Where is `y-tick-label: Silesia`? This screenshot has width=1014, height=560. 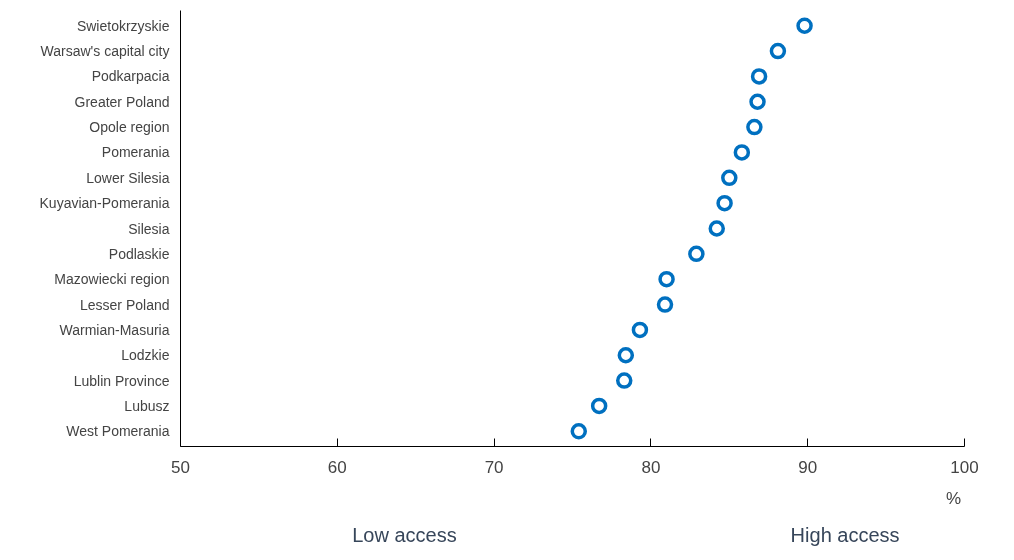 y-tick-label: Silesia is located at coordinates (149, 228).